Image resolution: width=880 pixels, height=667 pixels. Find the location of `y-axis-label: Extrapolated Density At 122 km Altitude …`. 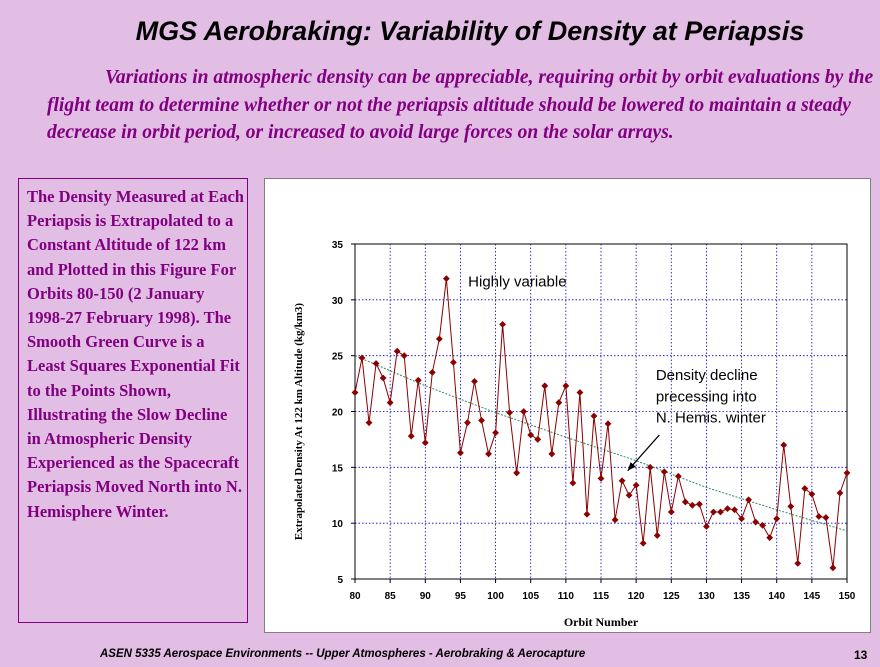

y-axis-label: Extrapolated Density At 122 km Altitude … is located at coordinates (299, 421).